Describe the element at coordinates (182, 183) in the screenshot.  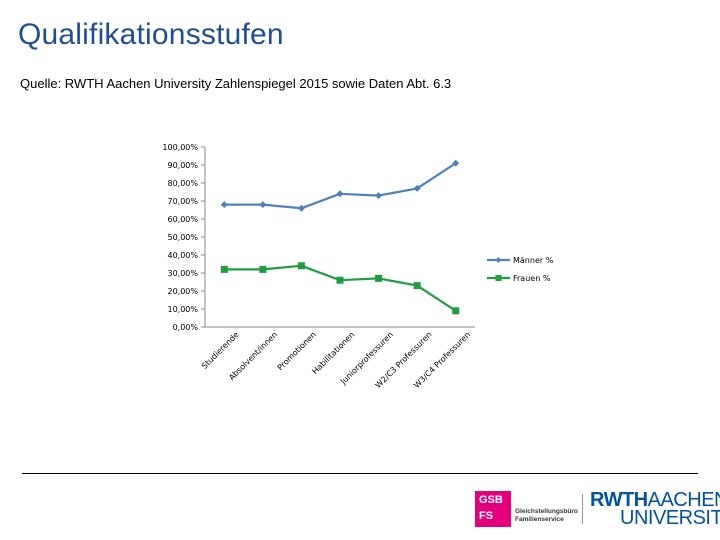
I see `y-tick-label: 80,00%` at that location.